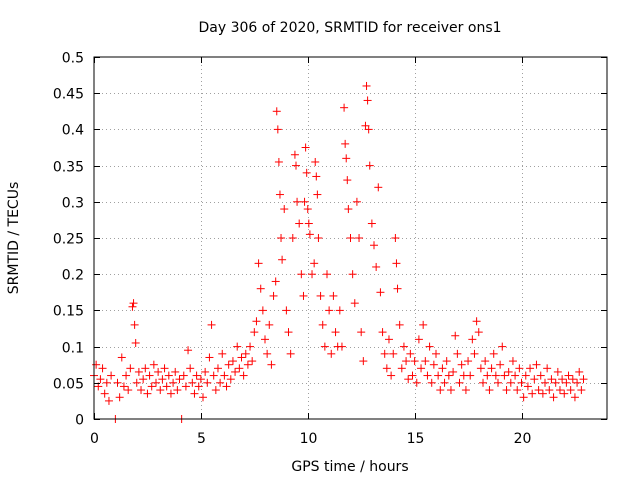 This screenshot has width=640, height=484. I want to click on x-tick-label: 20, so click(523, 439).